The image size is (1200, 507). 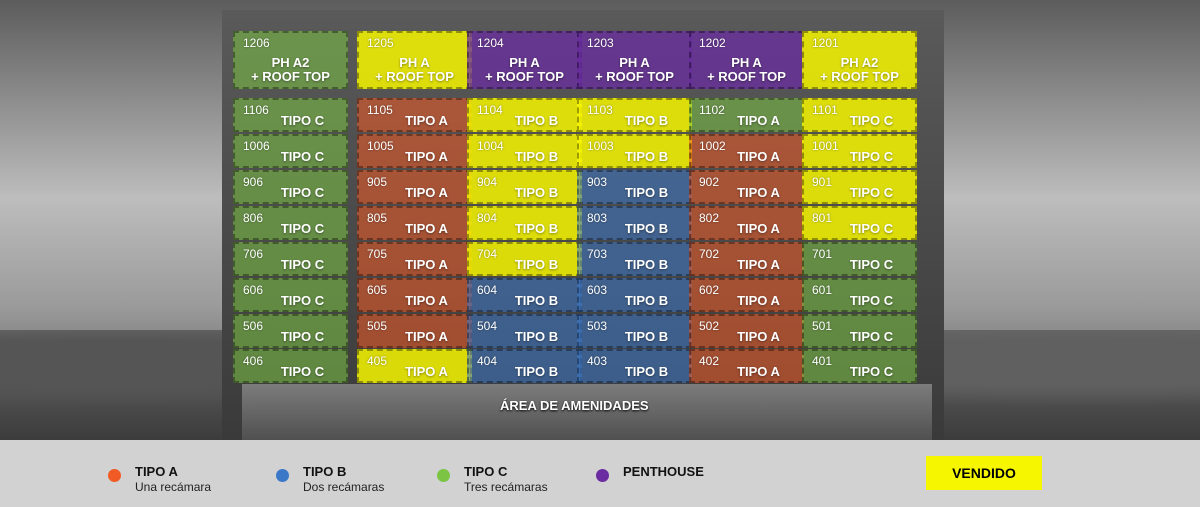 I want to click on unit-1205: 1205 PH A + ROOF TOP, so click(x=414, y=60).